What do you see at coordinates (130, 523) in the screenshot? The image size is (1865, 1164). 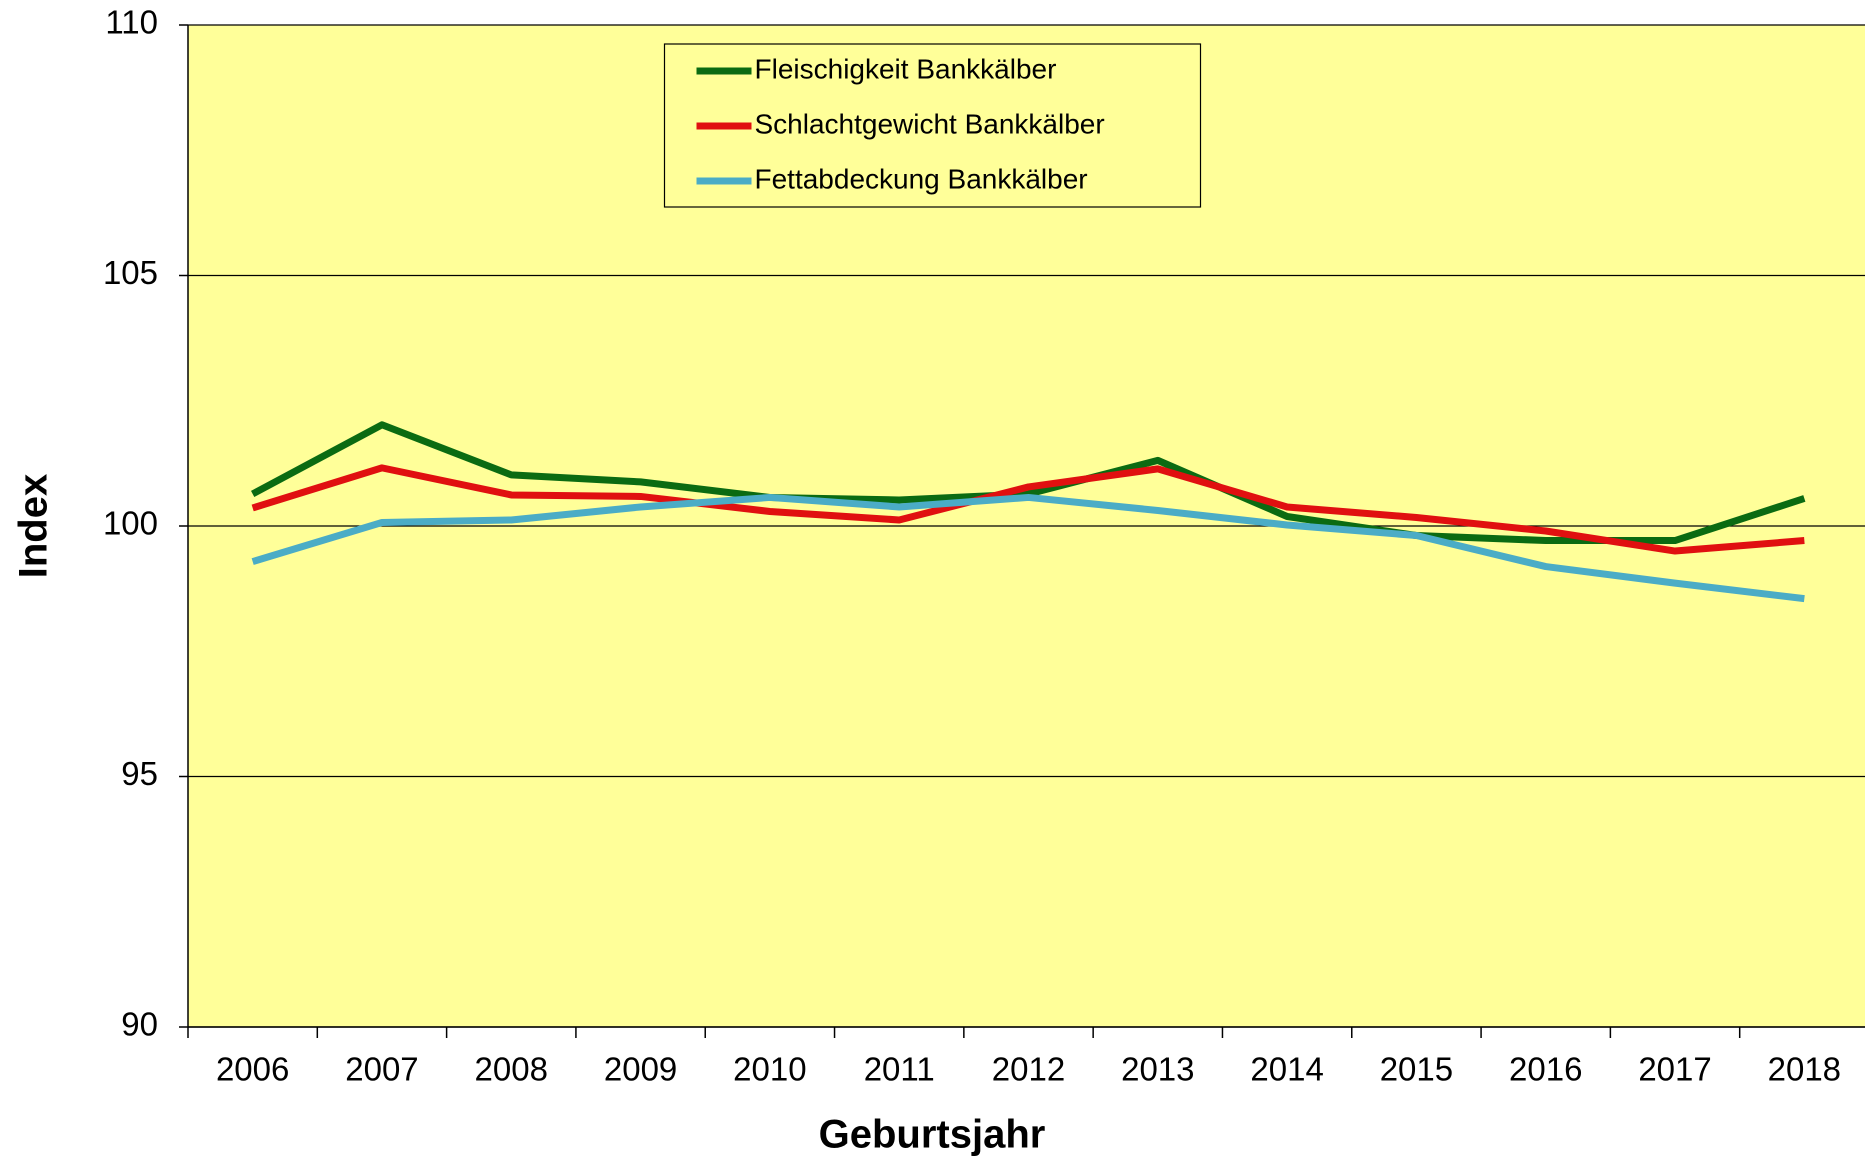 I see `y-tick-label: 100` at bounding box center [130, 523].